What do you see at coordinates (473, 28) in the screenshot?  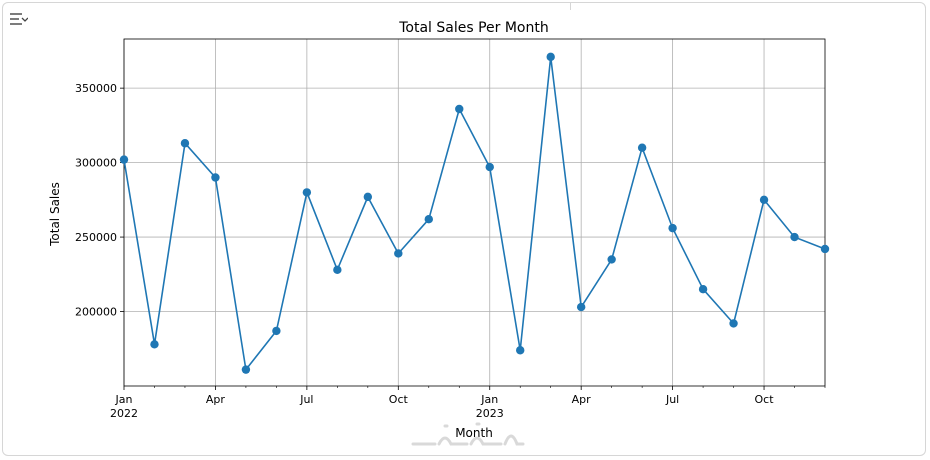 I see `chart-title: Total Sales Per Month` at bounding box center [473, 28].